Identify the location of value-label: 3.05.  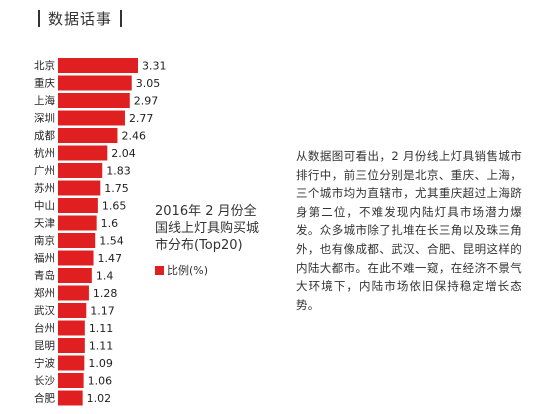
(148, 83).